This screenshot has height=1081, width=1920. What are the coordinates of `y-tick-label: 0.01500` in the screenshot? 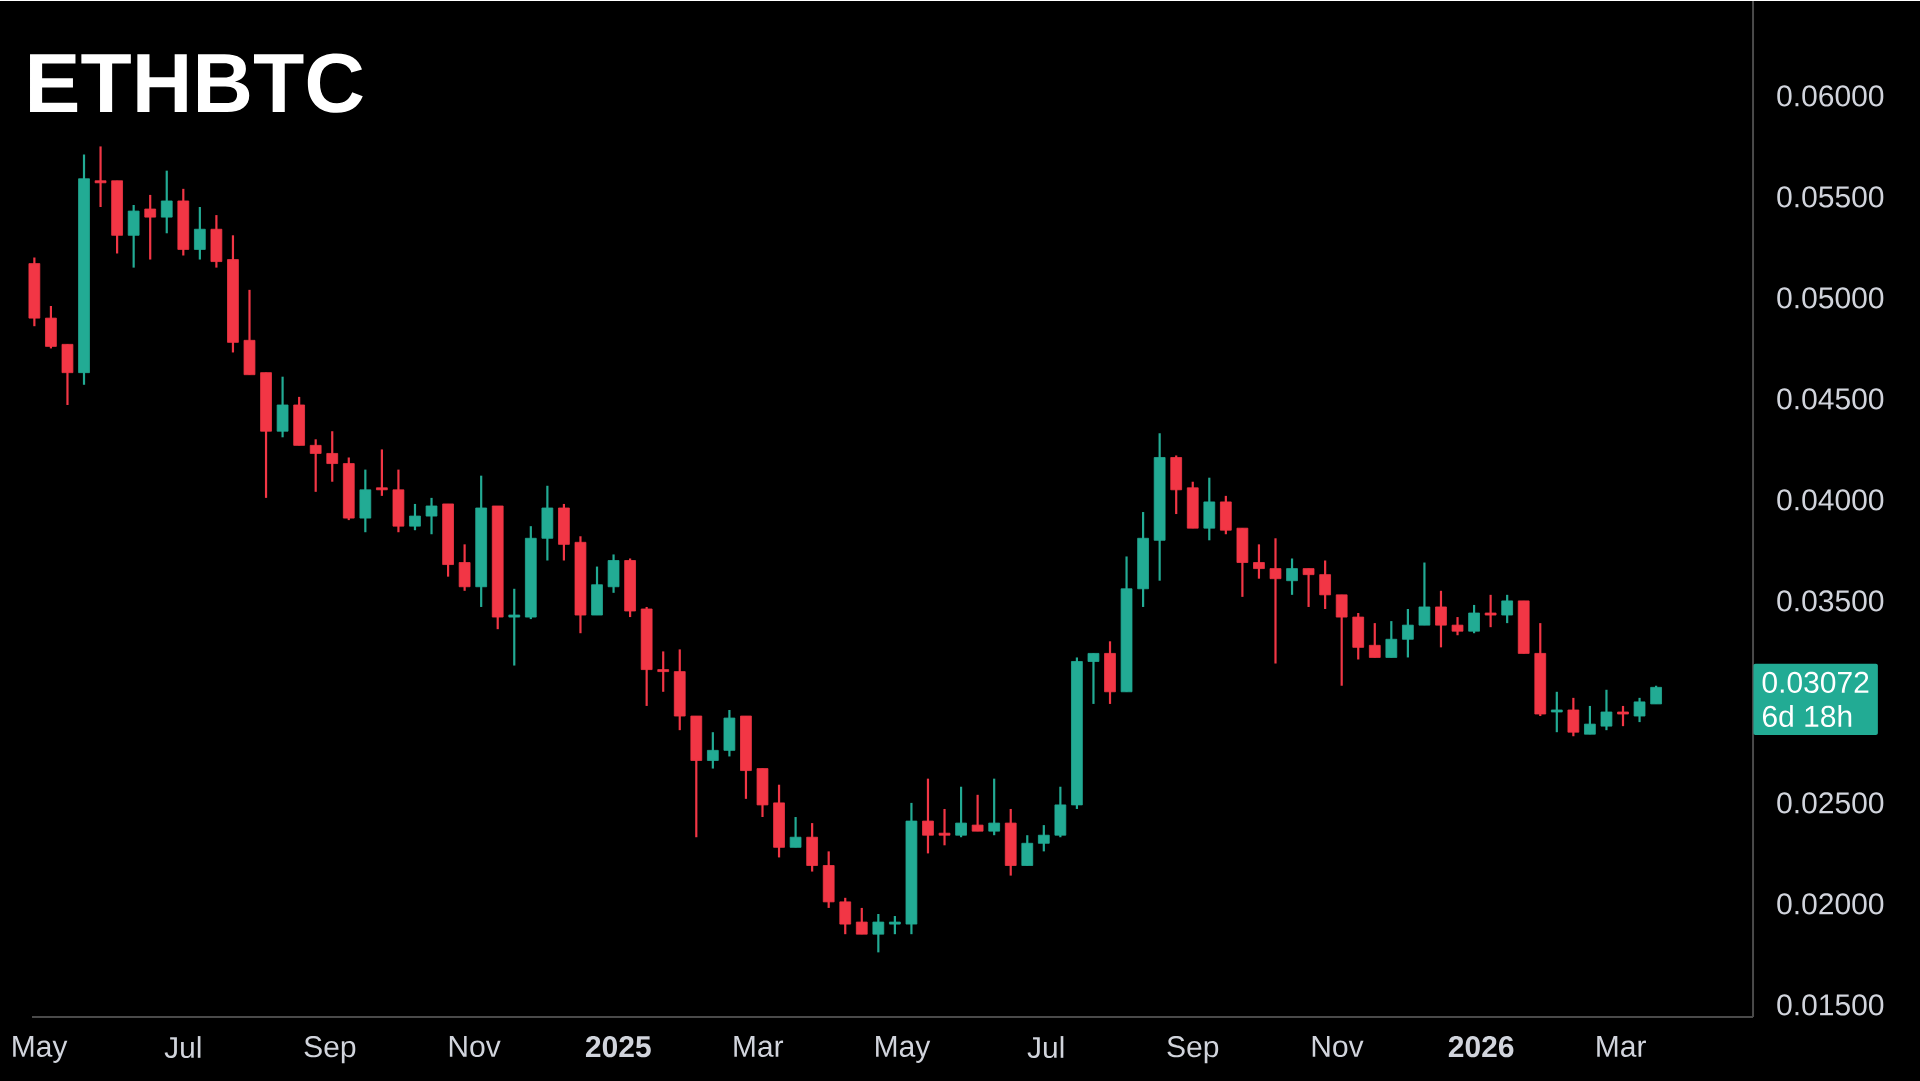 It's located at (1830, 1005).